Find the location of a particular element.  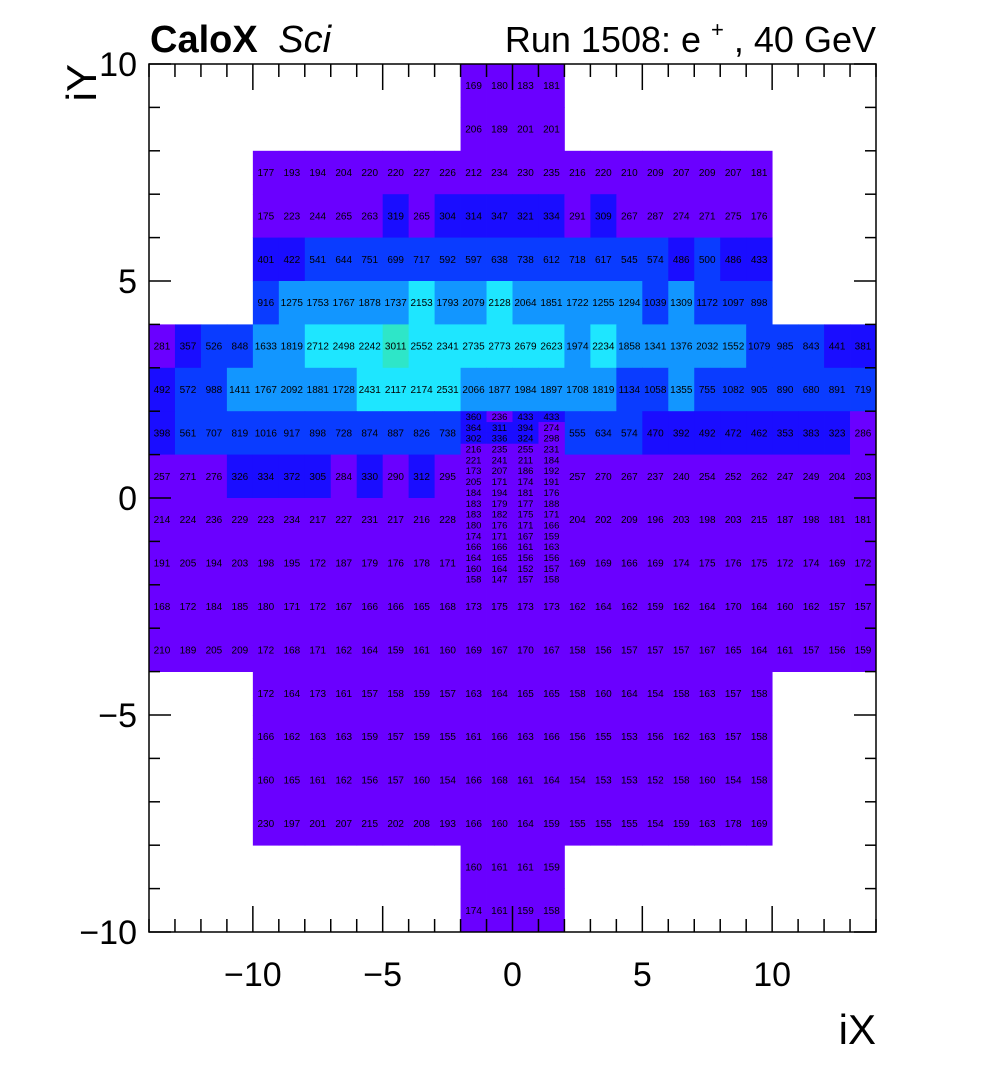

cell-value-label: 334 is located at coordinates (551, 216).